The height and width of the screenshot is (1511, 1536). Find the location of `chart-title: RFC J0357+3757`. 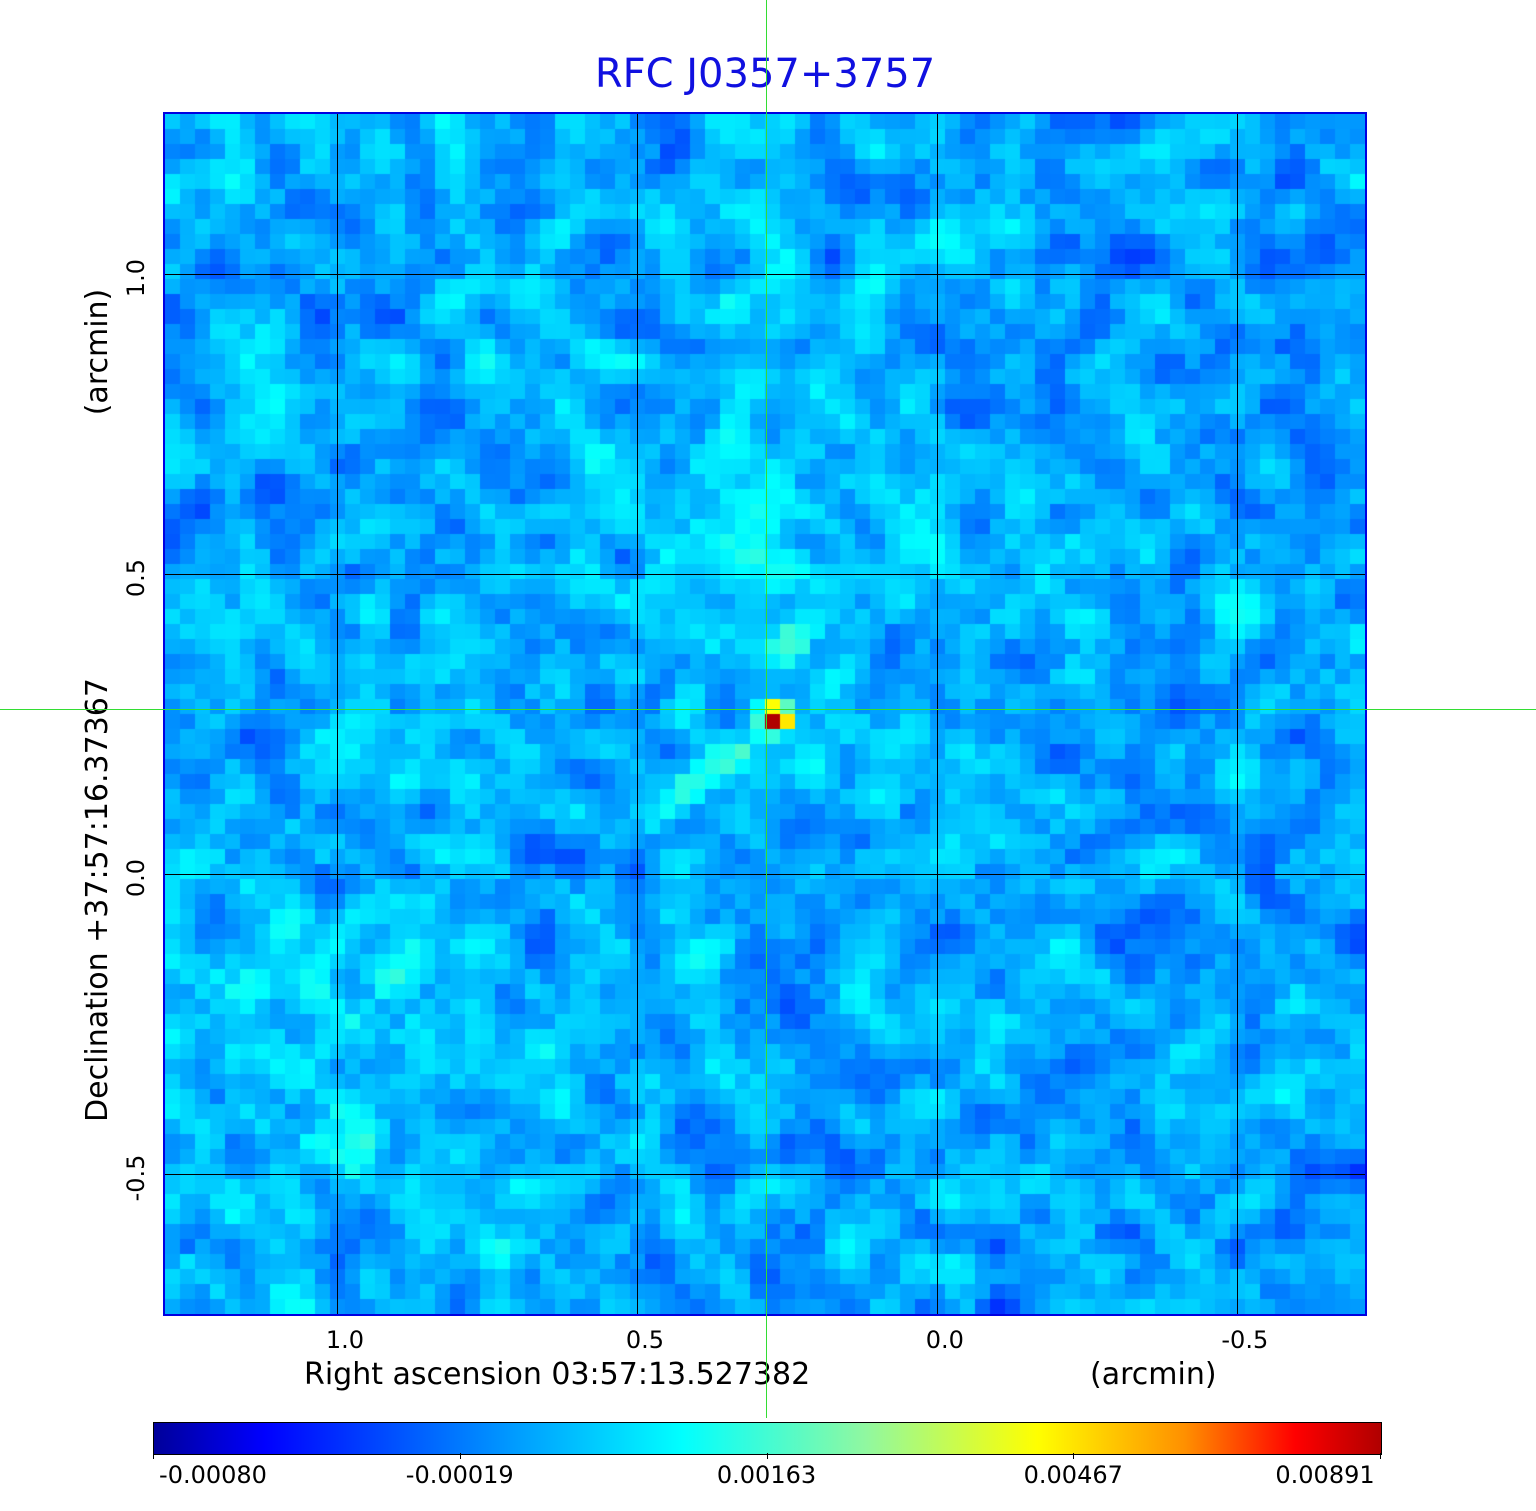

chart-title: RFC J0357+3757 is located at coordinates (765, 74).